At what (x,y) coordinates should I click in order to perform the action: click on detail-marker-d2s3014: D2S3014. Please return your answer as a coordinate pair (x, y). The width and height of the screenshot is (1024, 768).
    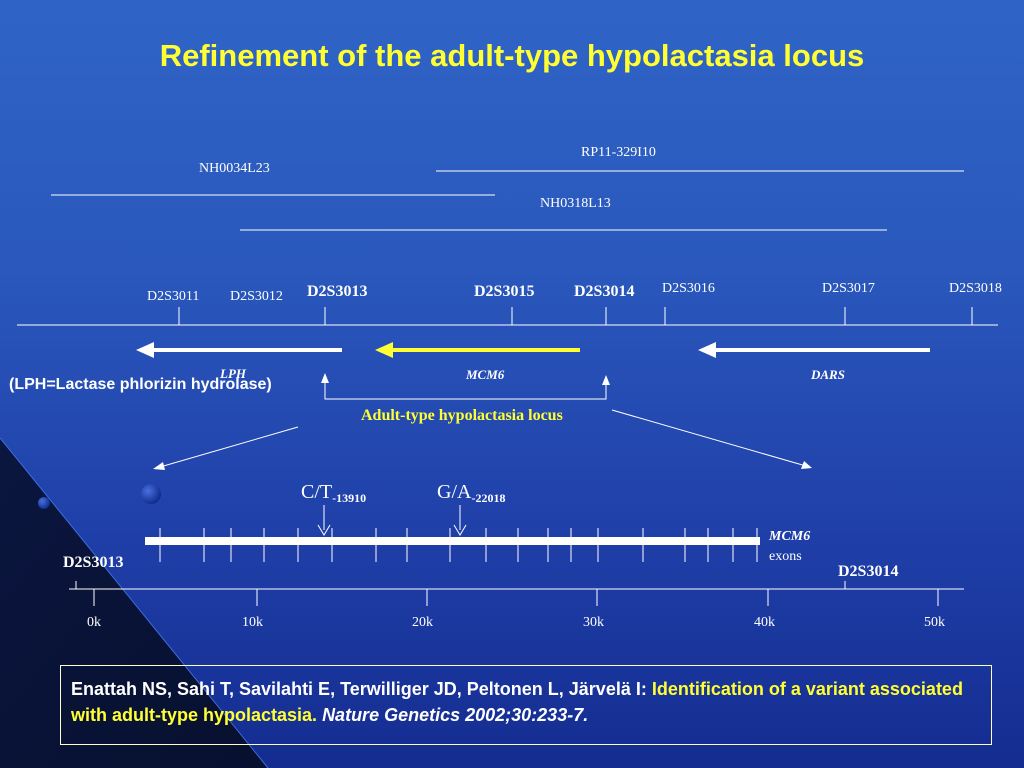
    Looking at the image, I should click on (868, 571).